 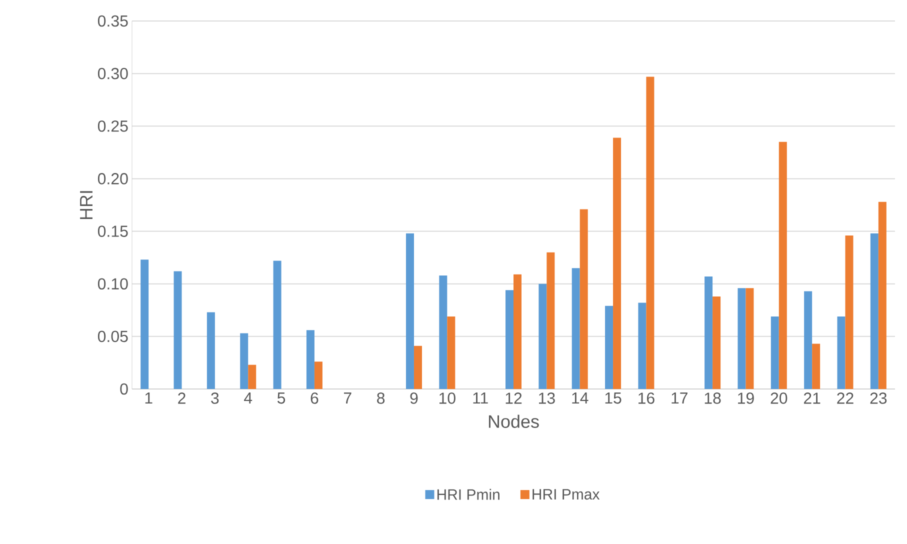 What do you see at coordinates (878, 398) in the screenshot?
I see `x-tick-label: 23` at bounding box center [878, 398].